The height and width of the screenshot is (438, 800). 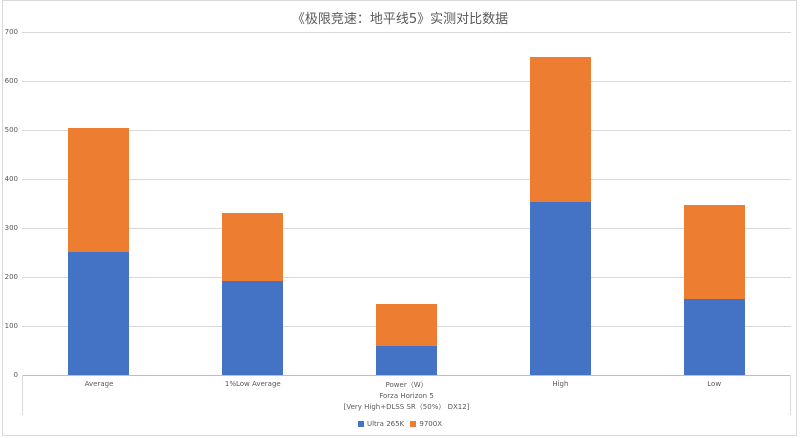 I want to click on y-tick-label: 400, so click(x=11, y=179).